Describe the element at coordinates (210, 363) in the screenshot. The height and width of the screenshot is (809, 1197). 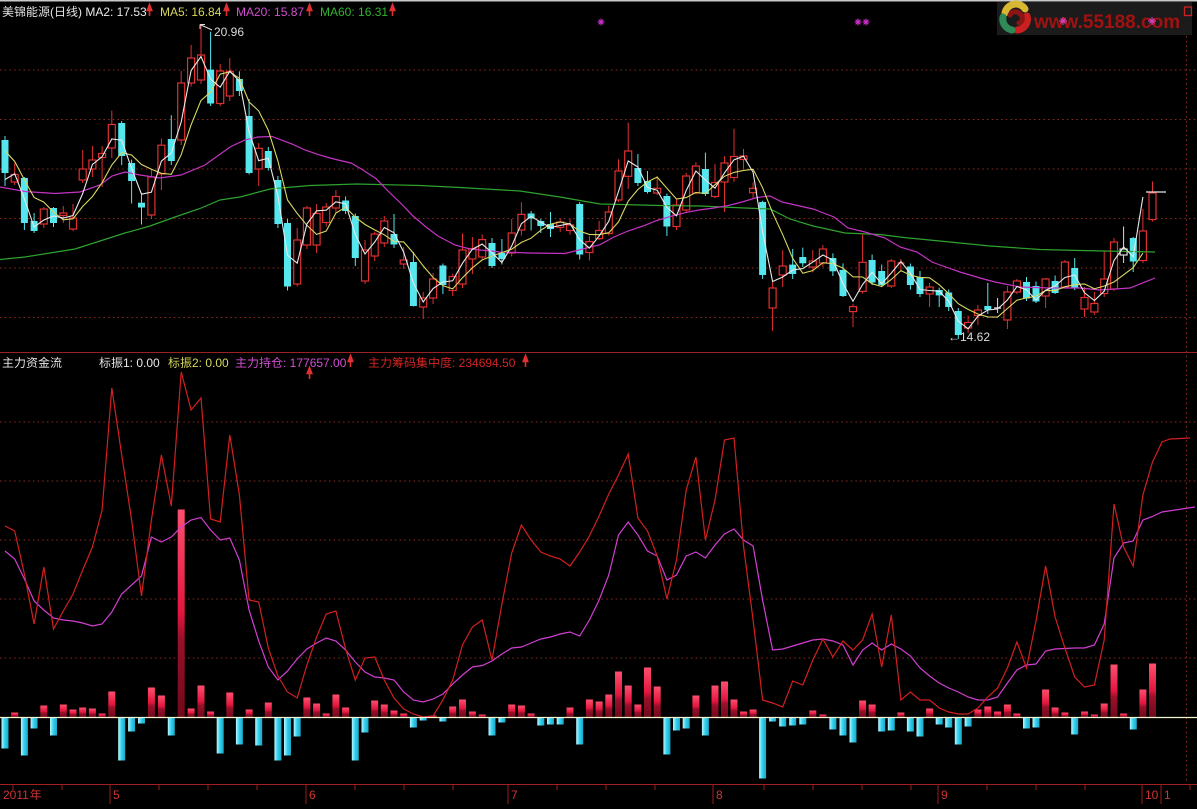
I see `svg-text: 2: 0.00` at that location.